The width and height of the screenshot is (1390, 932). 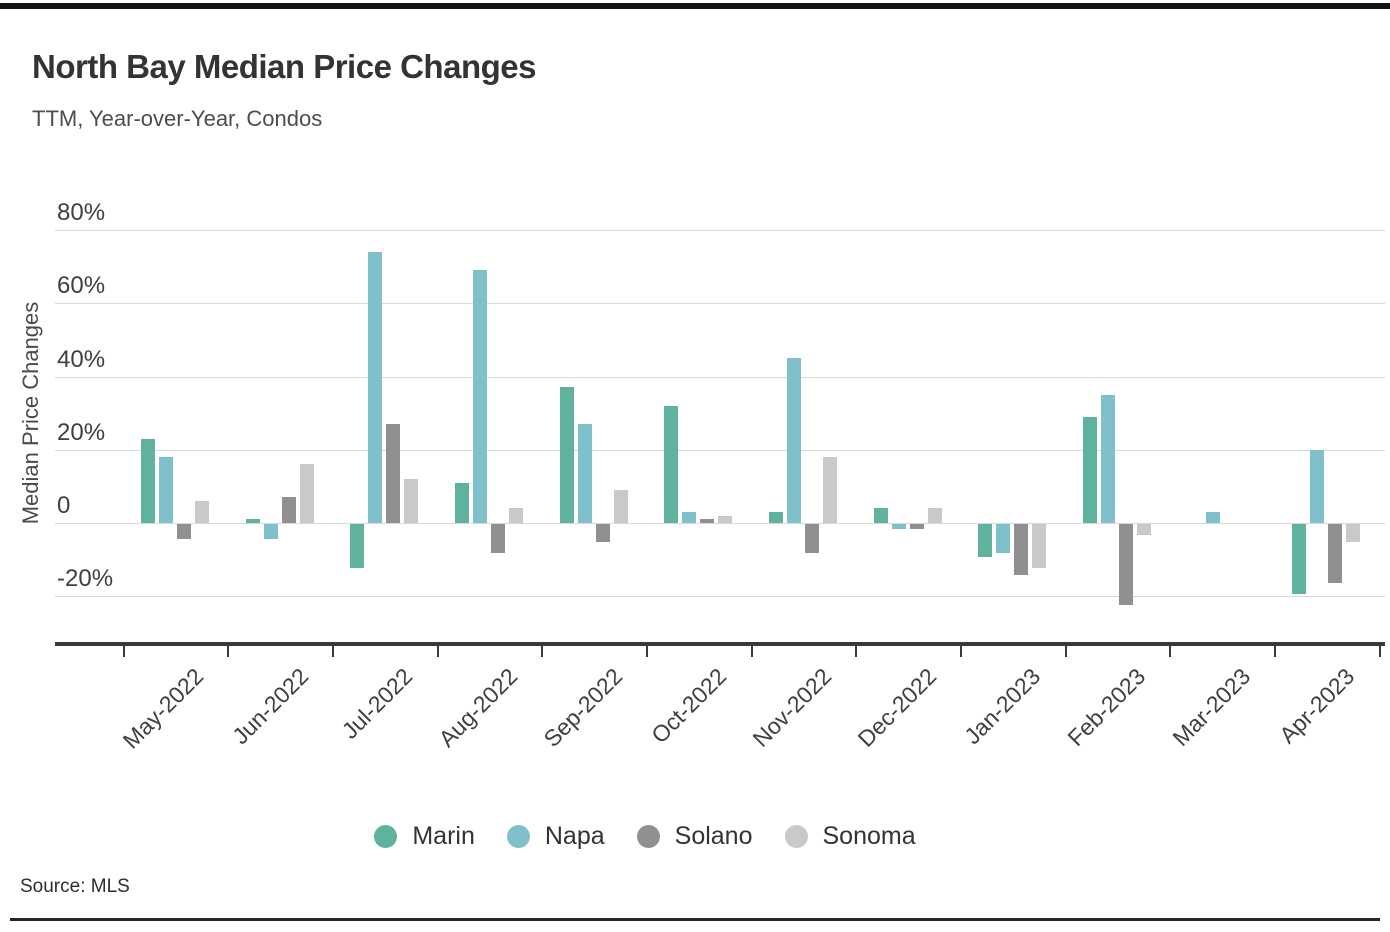 What do you see at coordinates (375, 387) in the screenshot?
I see `bar-napa-Jul-2022` at bounding box center [375, 387].